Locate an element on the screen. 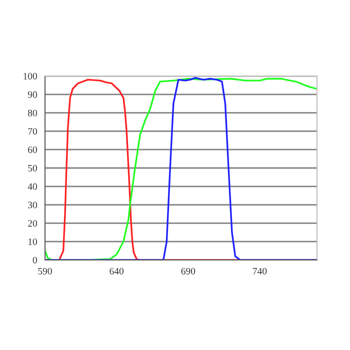 The width and height of the screenshot is (350, 350). y-tick-label: 40 is located at coordinates (32, 186).